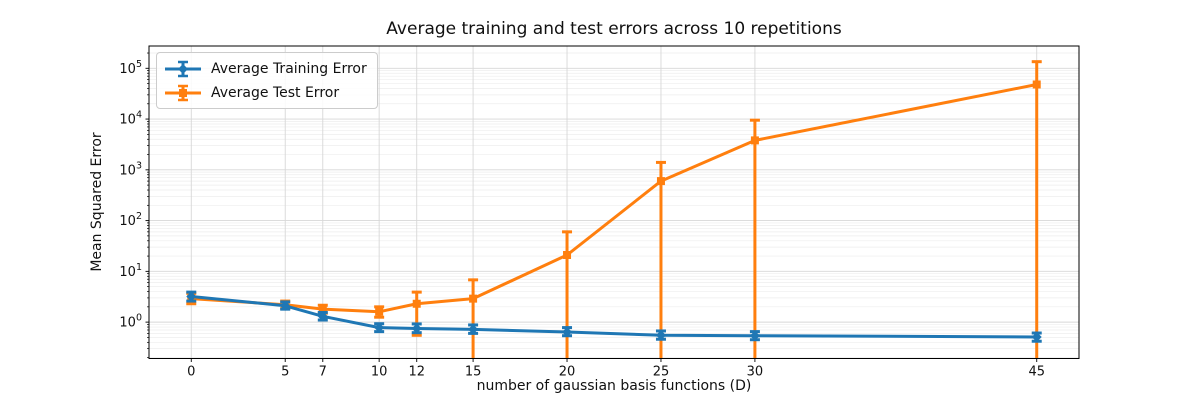 Image resolution: width=1200 pixels, height=400 pixels. What do you see at coordinates (1036, 372) in the screenshot?
I see `x-tick-label: 45` at bounding box center [1036, 372].